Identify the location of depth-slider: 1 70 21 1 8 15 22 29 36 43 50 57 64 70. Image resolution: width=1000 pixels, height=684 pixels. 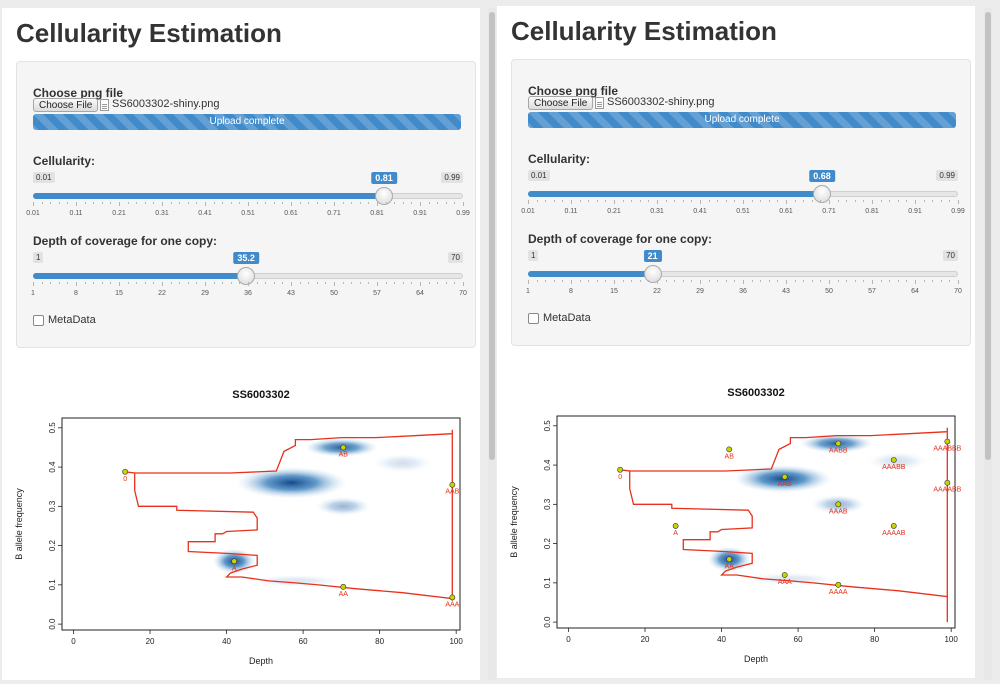
(744, 277).